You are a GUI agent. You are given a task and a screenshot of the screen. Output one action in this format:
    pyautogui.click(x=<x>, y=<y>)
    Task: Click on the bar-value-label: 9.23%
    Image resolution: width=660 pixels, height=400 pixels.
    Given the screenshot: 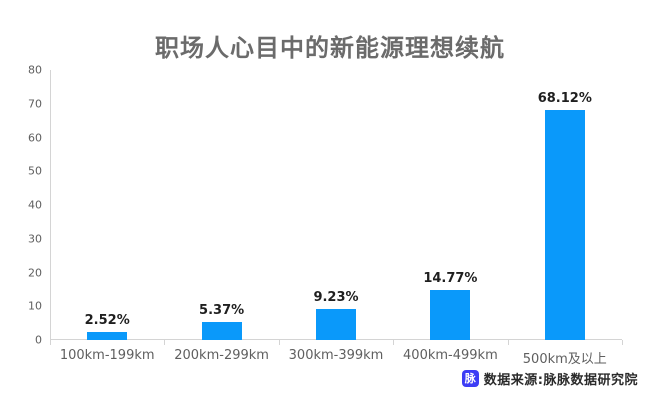 What is the action you would take?
    pyautogui.click(x=336, y=297)
    